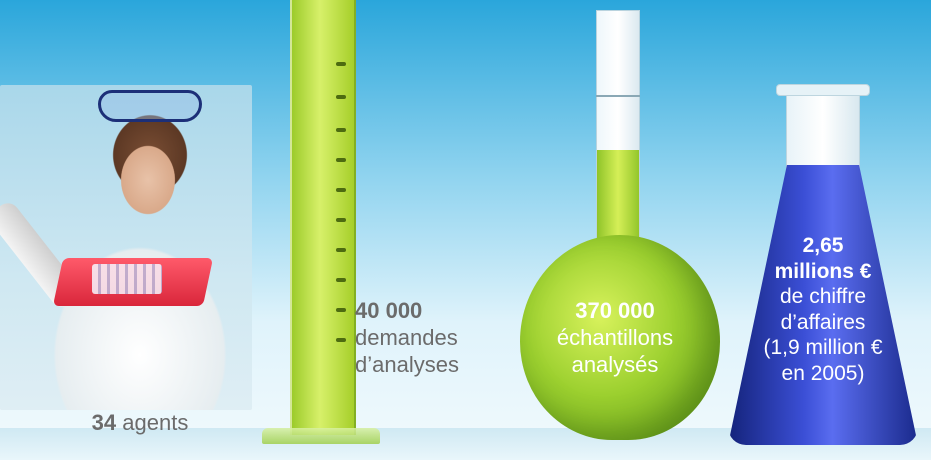  Describe the element at coordinates (615, 310) in the screenshot. I see `stat-echantillons-value: 370 000` at that location.